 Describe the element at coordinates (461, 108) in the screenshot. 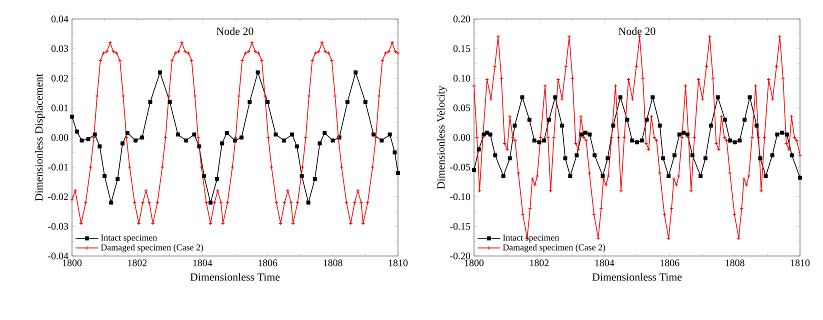

I see `y-tick-label: 0.05` at that location.